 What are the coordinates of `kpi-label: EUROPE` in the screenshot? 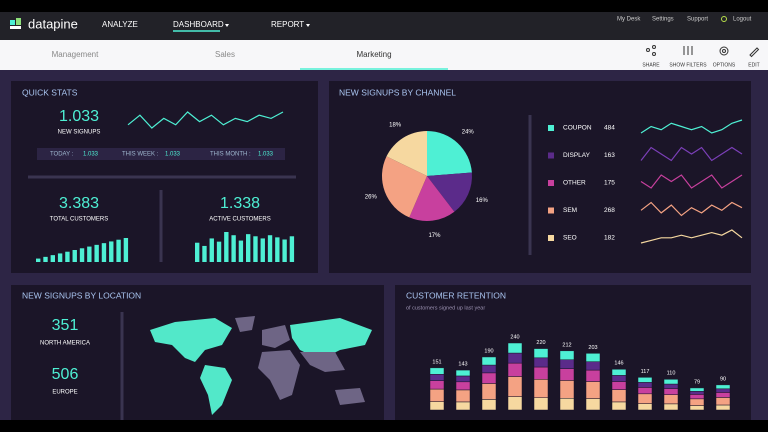 It's located at (64, 393).